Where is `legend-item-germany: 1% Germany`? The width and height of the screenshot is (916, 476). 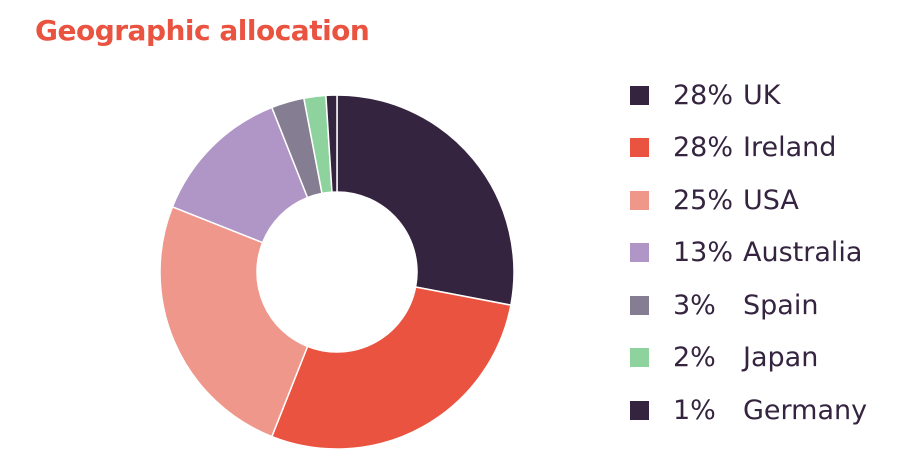
legend-item-germany: 1% Germany is located at coordinates (770, 410).